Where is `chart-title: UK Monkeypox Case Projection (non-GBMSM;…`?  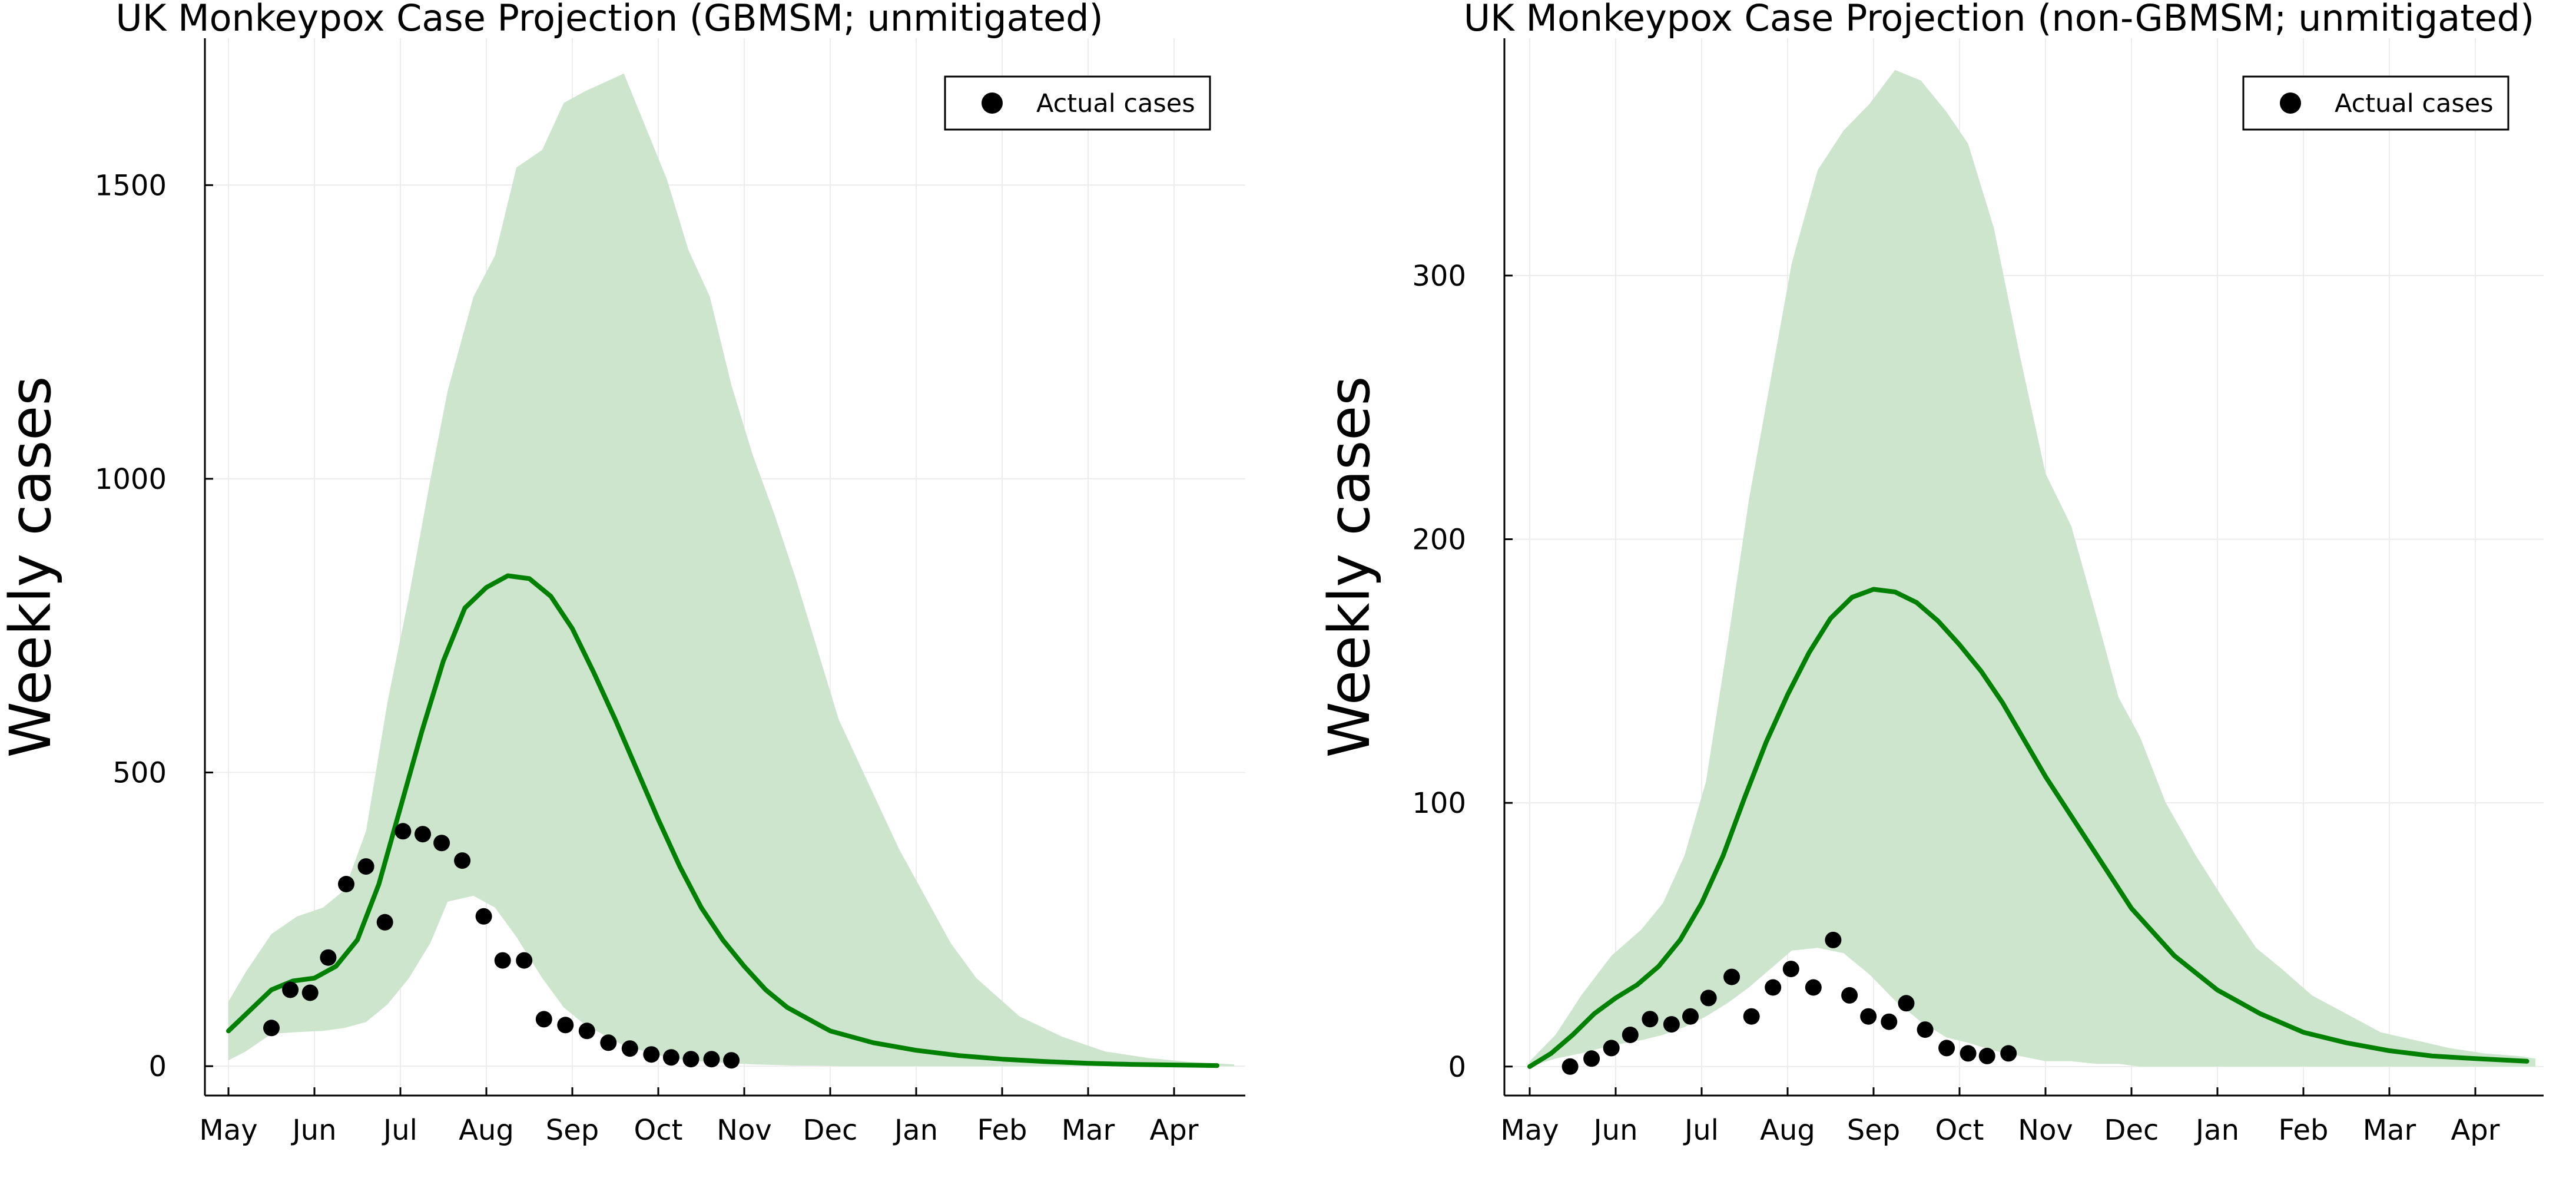
chart-title: UK Monkeypox Case Projection (non-GBMSM;… is located at coordinates (1999, 19).